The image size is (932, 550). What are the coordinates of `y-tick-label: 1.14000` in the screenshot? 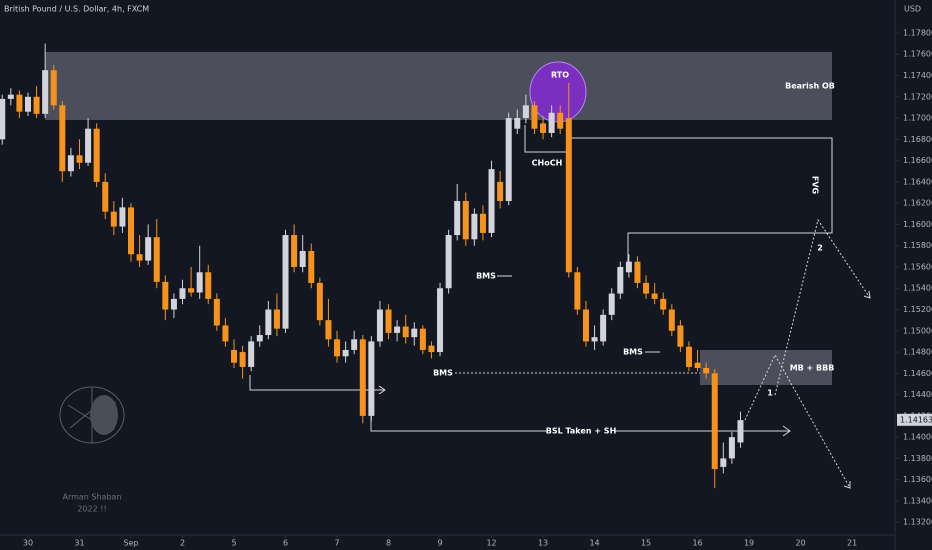 It's located at (917, 437).